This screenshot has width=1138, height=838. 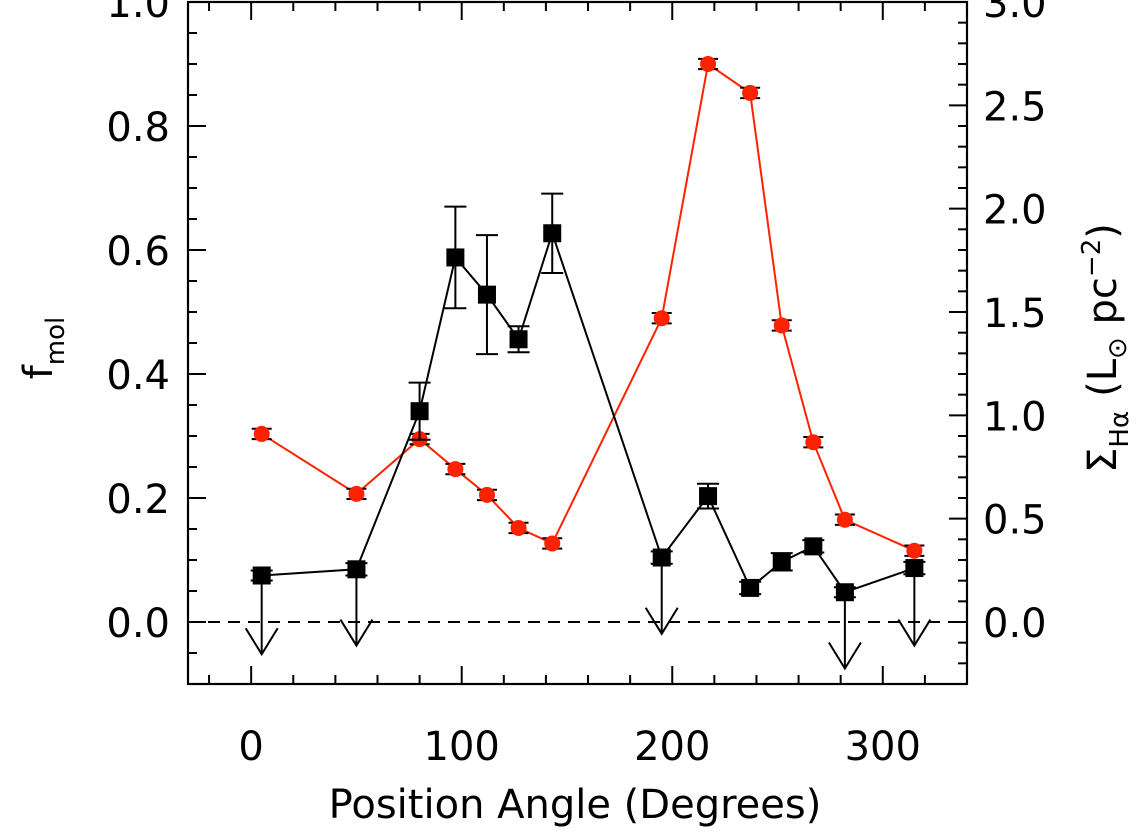 I want to click on y-left-tick-label: 1.0, so click(x=138, y=13).